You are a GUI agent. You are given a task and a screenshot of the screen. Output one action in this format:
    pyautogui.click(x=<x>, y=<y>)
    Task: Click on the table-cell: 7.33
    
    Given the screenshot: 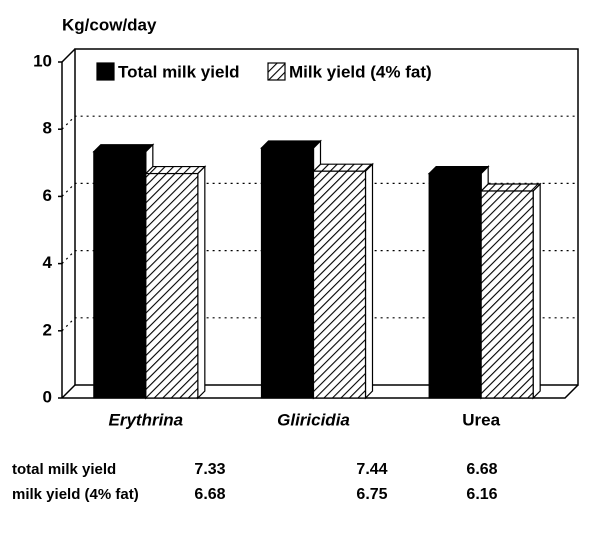 What is the action you would take?
    pyautogui.click(x=209, y=469)
    